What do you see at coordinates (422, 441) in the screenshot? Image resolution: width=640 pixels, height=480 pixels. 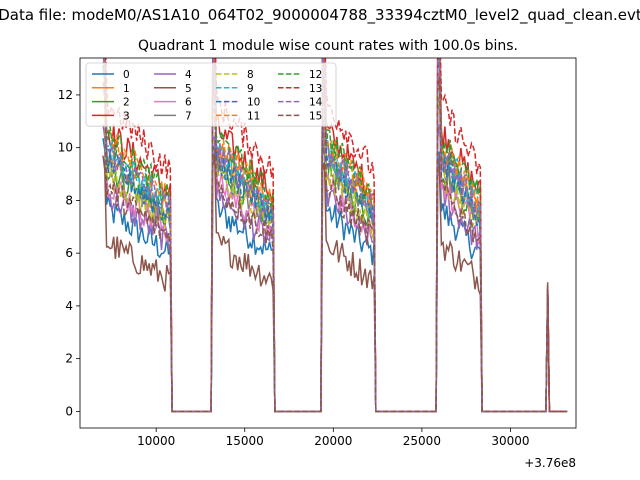 I see `x-tick-label: 25000` at bounding box center [422, 441].